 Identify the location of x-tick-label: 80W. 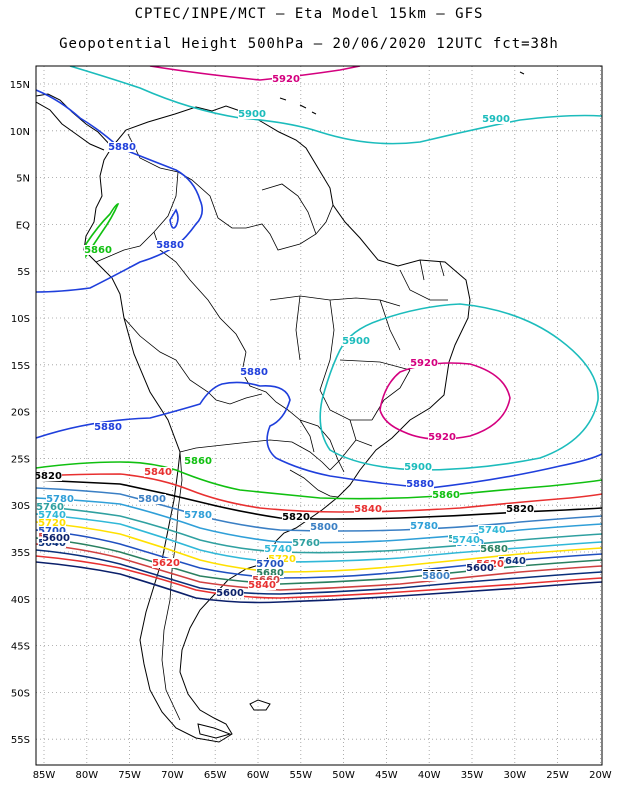
(86, 775).